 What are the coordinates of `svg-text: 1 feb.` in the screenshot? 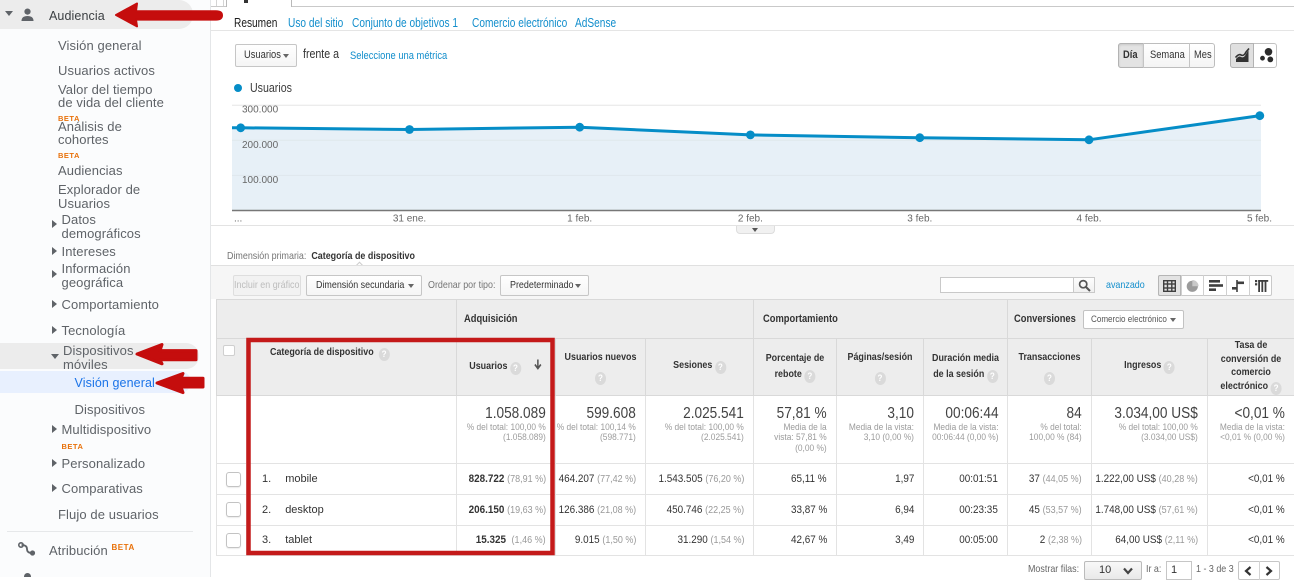 It's located at (579, 219).